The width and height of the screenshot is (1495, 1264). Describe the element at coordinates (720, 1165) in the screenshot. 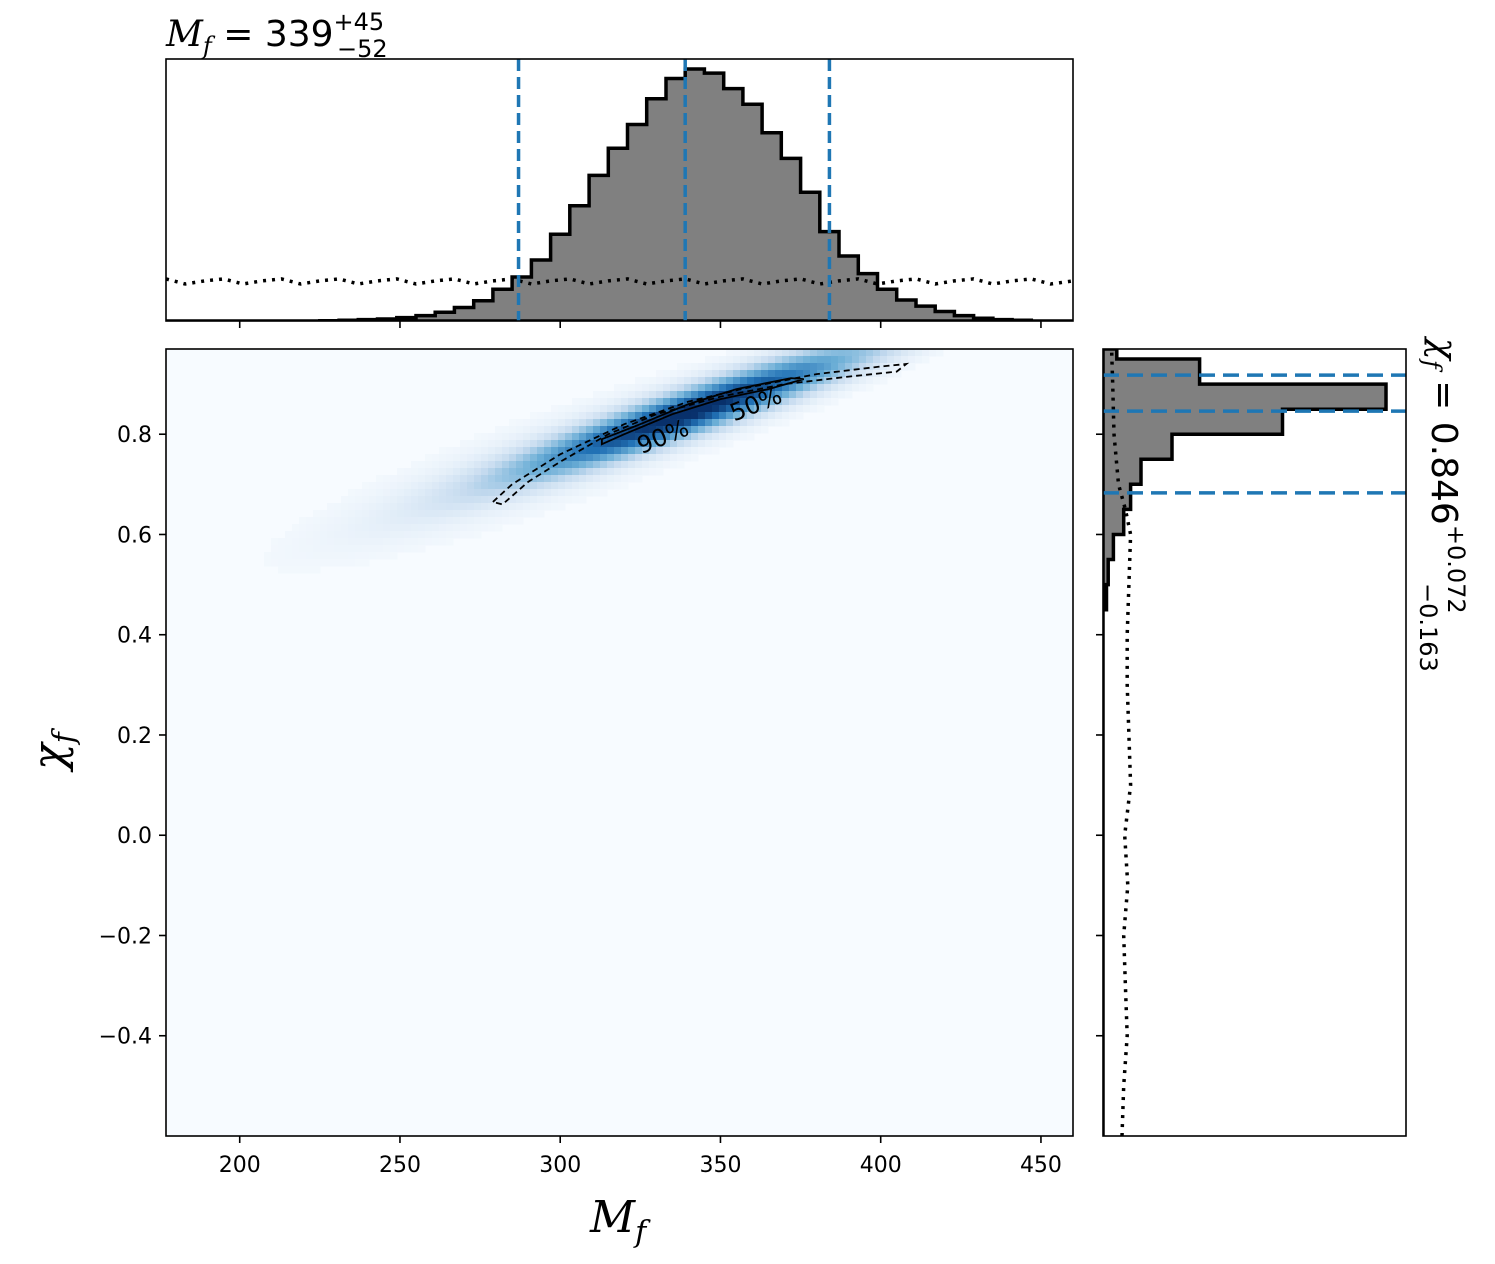

I see `x-tick-label: 350` at that location.